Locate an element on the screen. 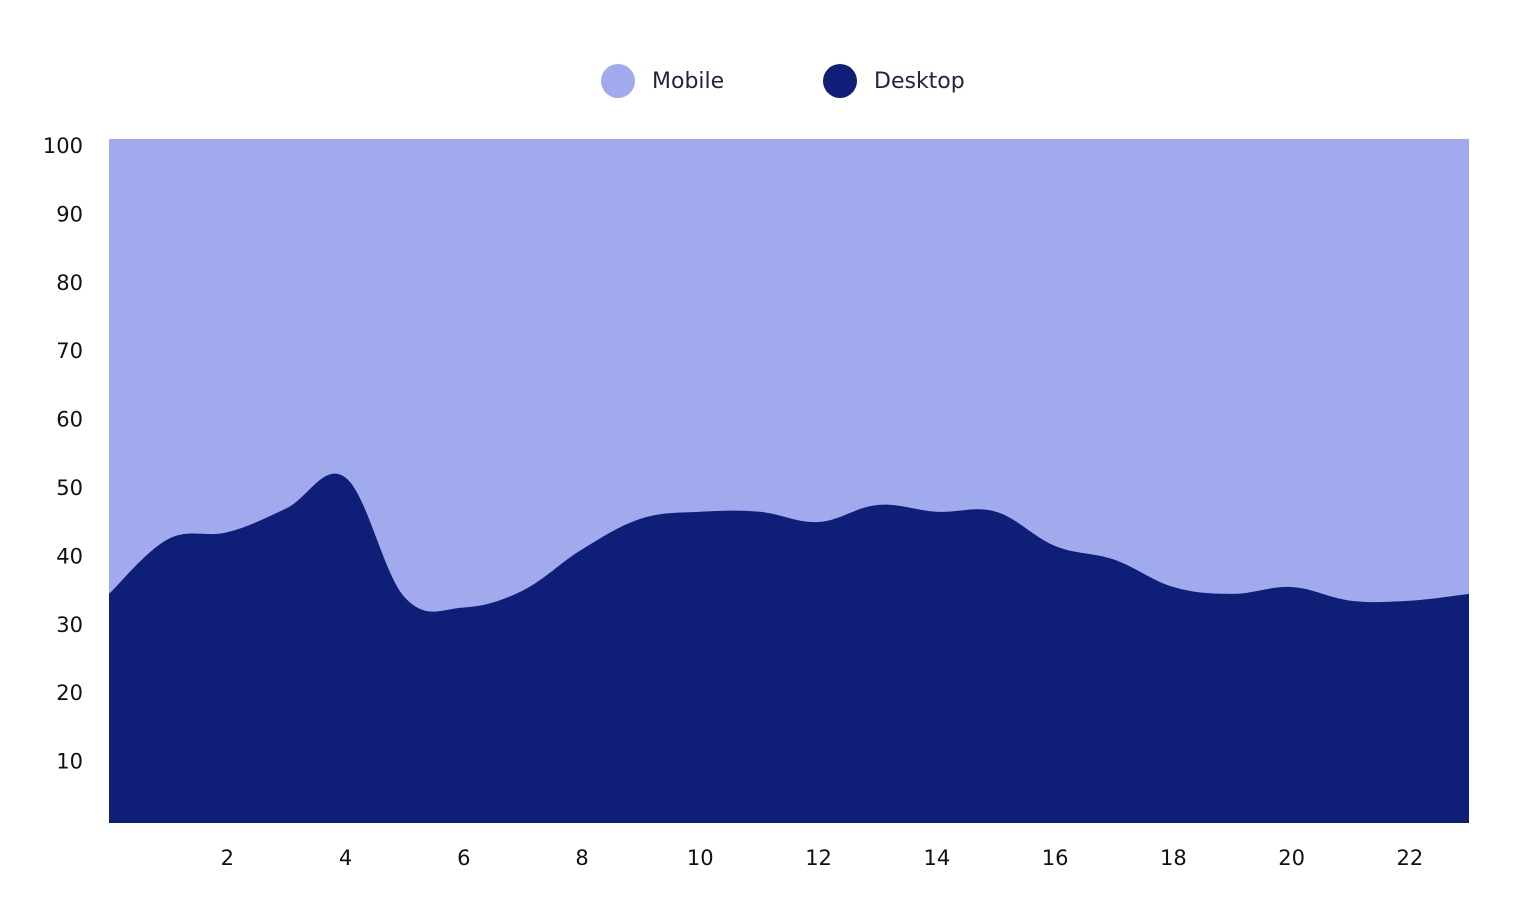  y-tick-label: 20 is located at coordinates (69, 693).